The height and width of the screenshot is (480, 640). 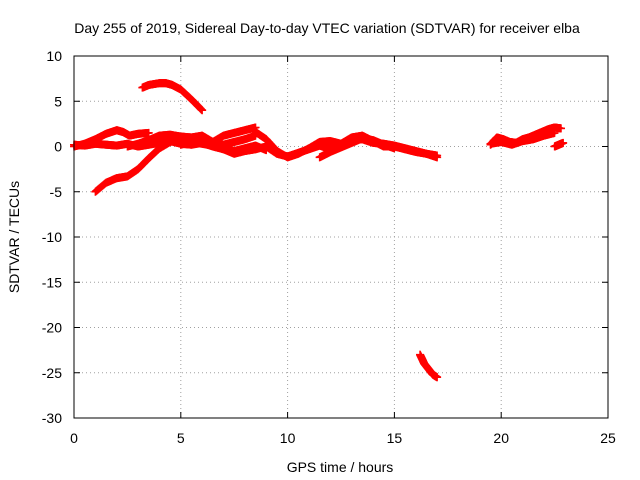 What do you see at coordinates (288, 438) in the screenshot?
I see `x-tick-label: 10` at bounding box center [288, 438].